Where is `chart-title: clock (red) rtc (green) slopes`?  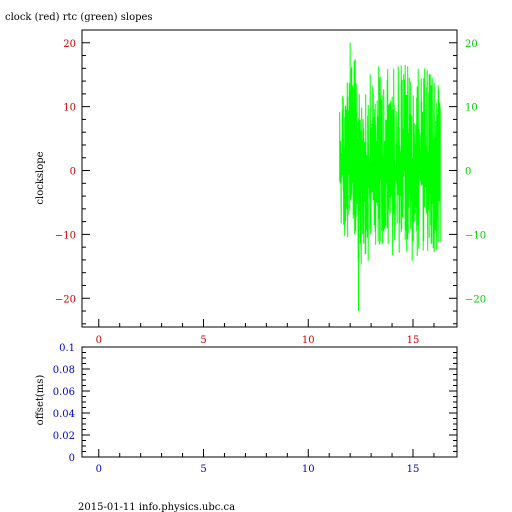
chart-title: clock (red) rtc (green) slopes is located at coordinates (79, 17).